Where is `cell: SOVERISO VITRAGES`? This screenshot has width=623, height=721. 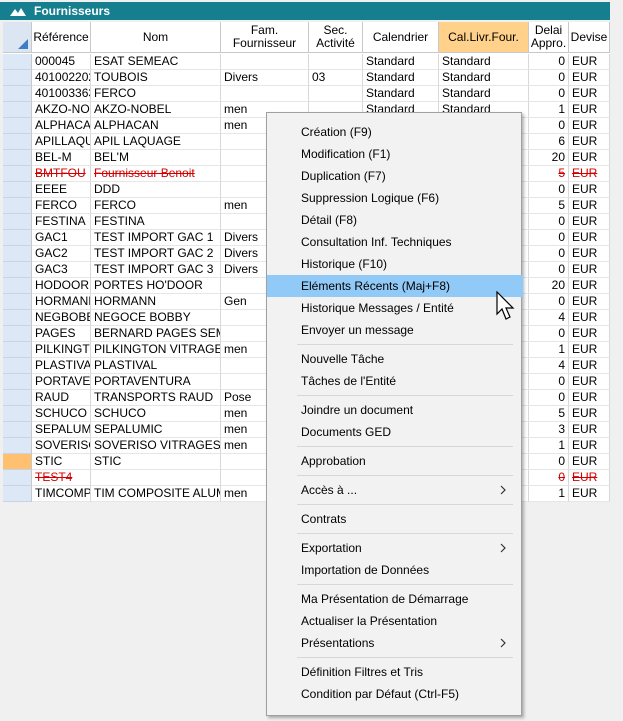
cell: SOVERISO VITRAGES is located at coordinates (156, 446).